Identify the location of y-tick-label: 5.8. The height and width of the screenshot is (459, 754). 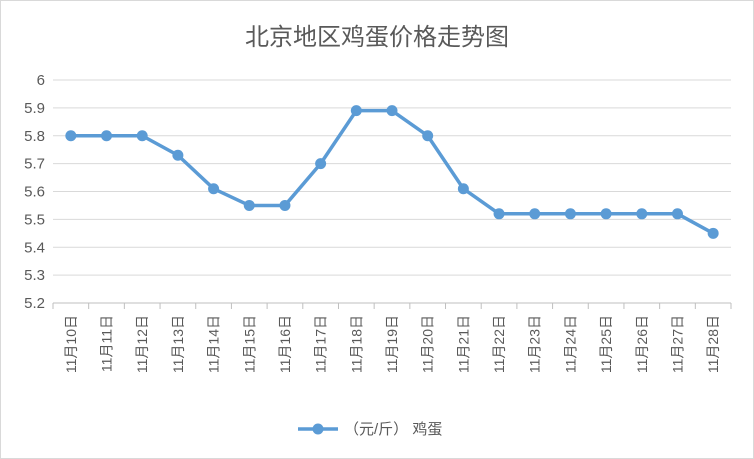
(34, 136).